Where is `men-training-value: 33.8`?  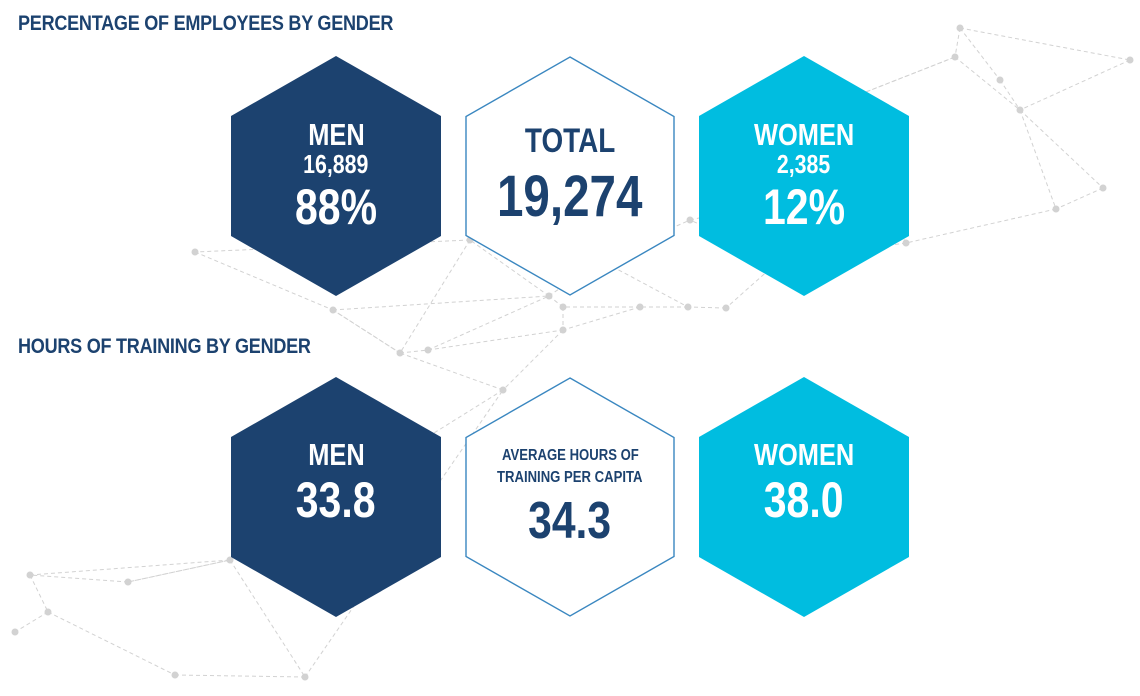 men-training-value: 33.8 is located at coordinates (336, 500).